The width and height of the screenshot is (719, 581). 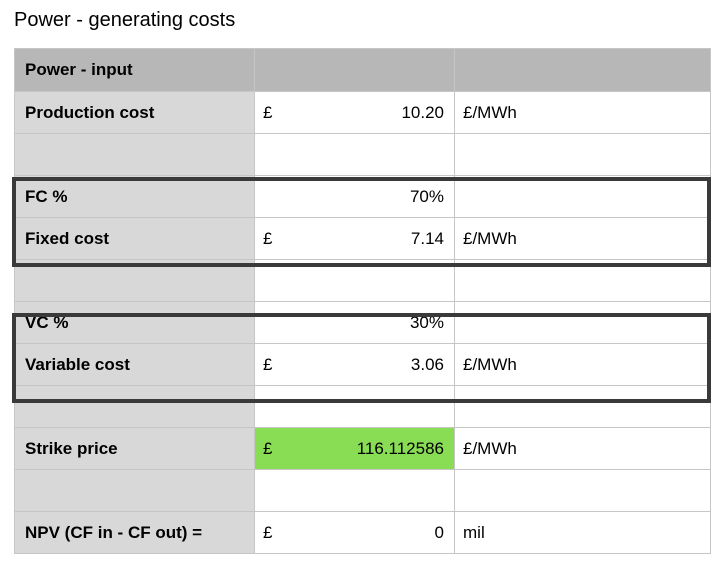 What do you see at coordinates (427, 364) in the screenshot?
I see `amount: 3.06` at bounding box center [427, 364].